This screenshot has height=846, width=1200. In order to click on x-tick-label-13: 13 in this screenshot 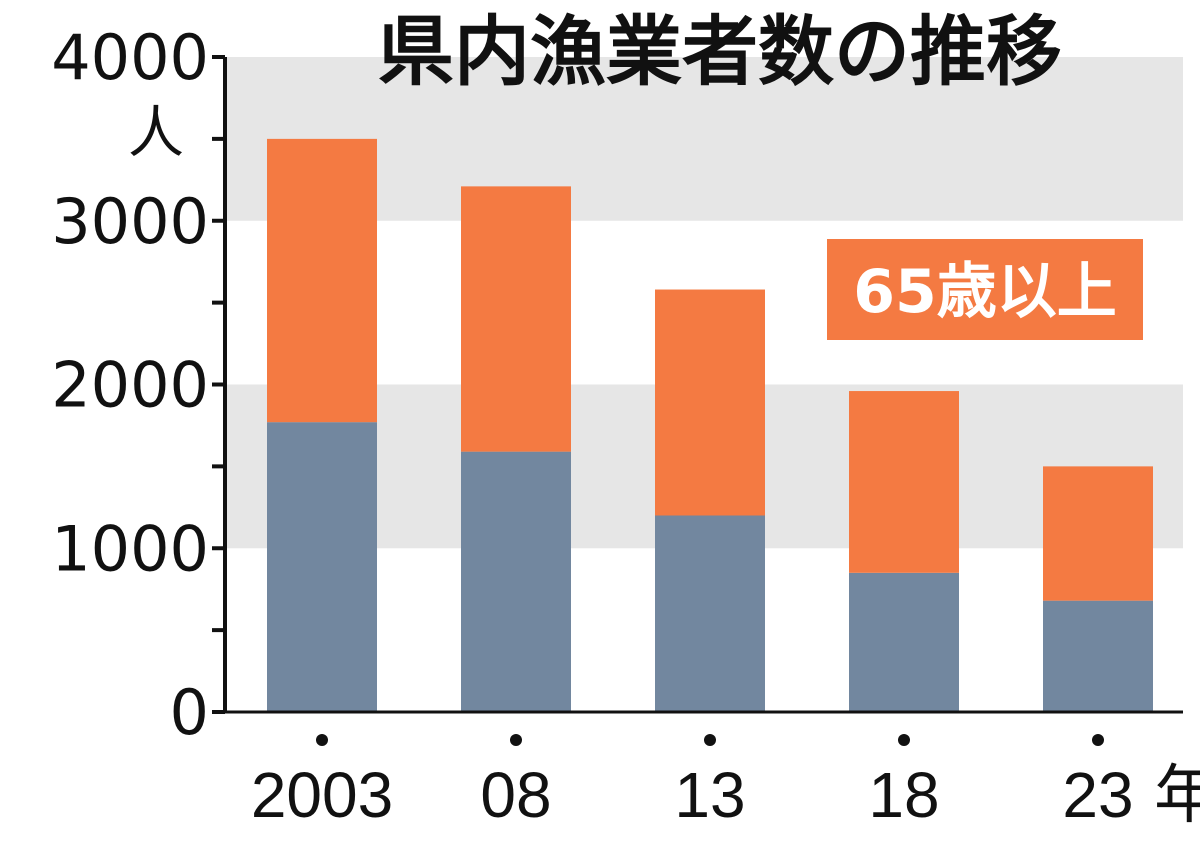, I will do `click(709, 795)`.